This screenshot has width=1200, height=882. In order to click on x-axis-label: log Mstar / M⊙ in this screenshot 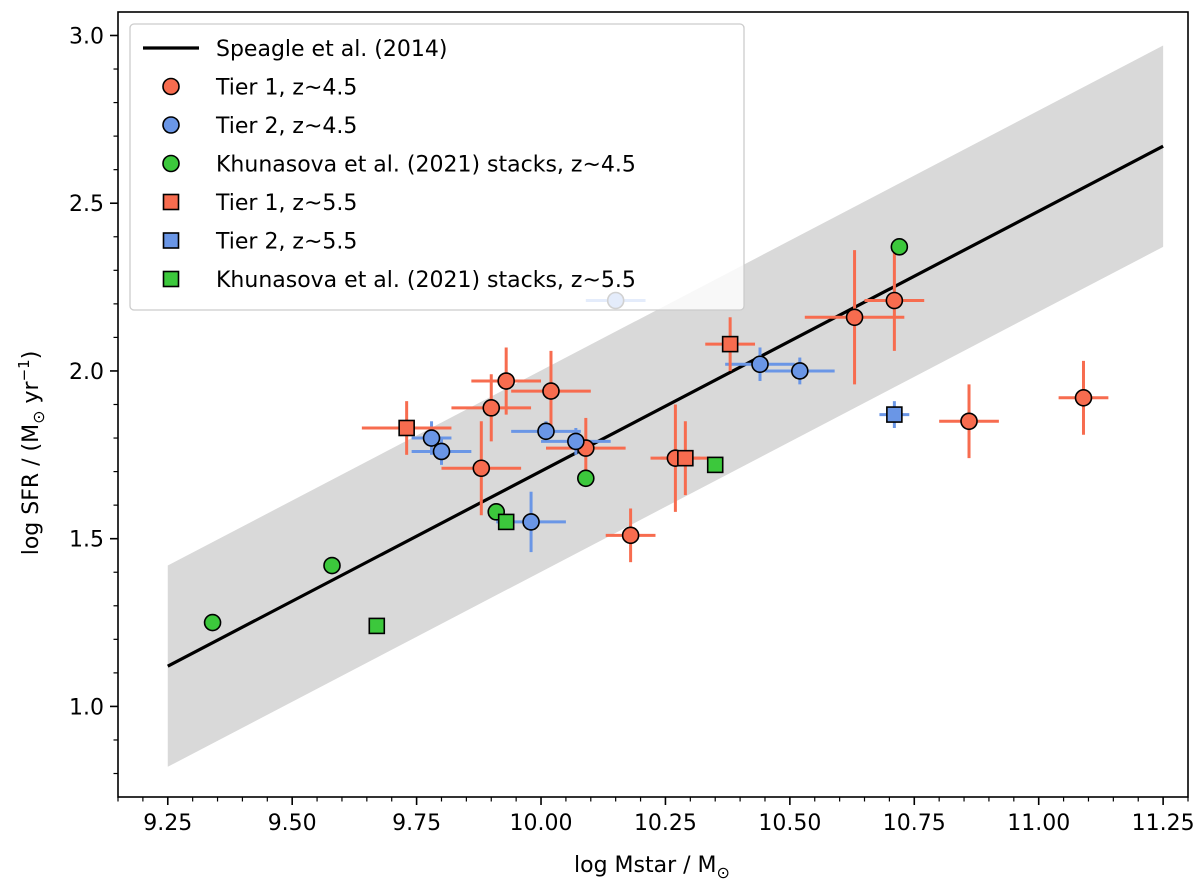, I will do `click(652, 867)`.